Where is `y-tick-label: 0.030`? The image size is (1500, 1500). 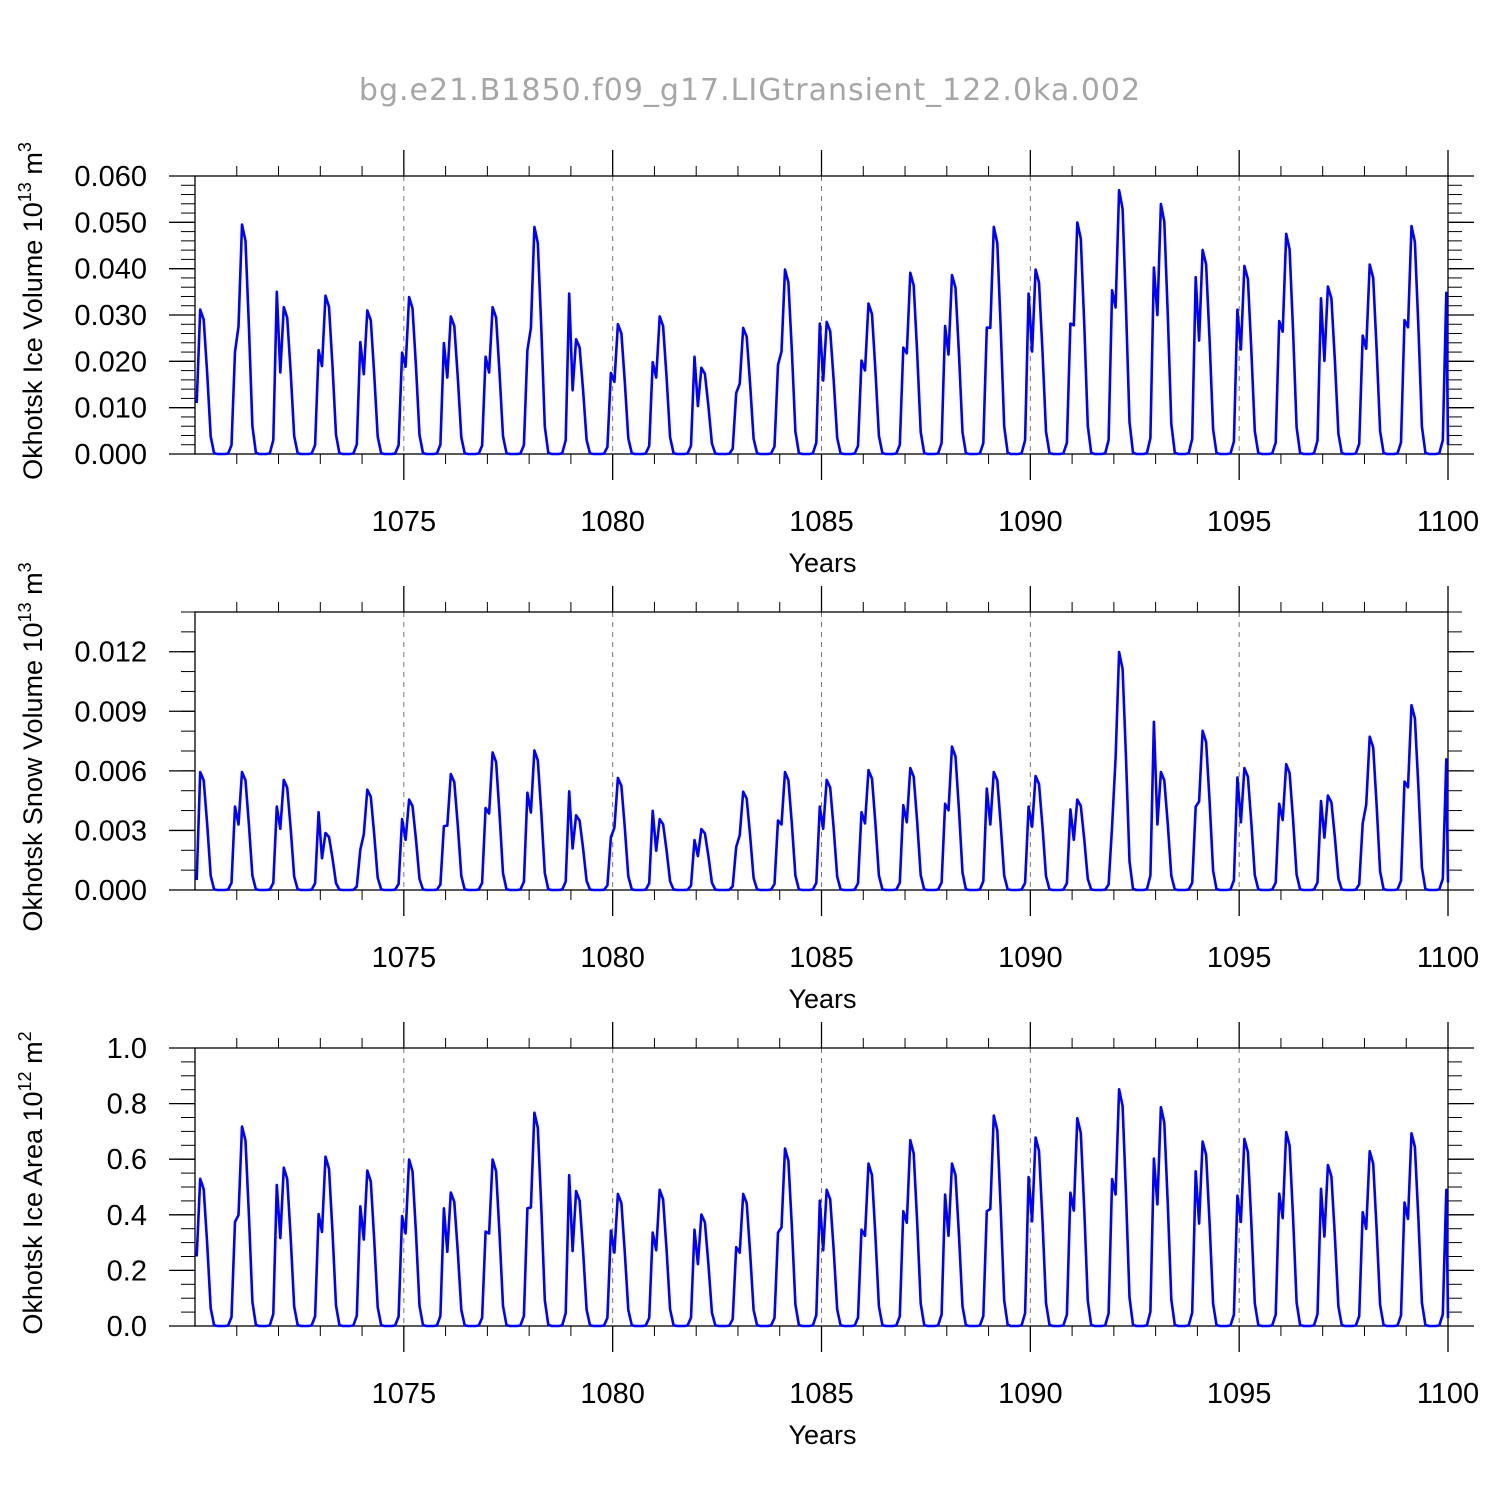
y-tick-label: 0.030 is located at coordinates (110, 316).